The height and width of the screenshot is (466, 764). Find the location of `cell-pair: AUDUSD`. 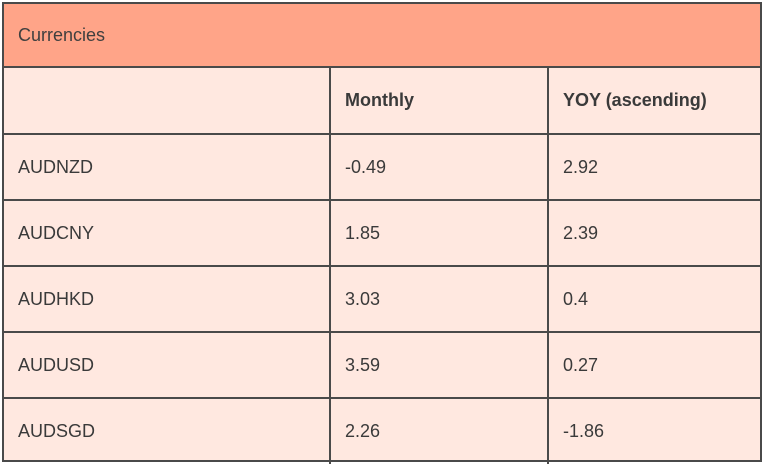

cell-pair: AUDUSD is located at coordinates (167, 364).